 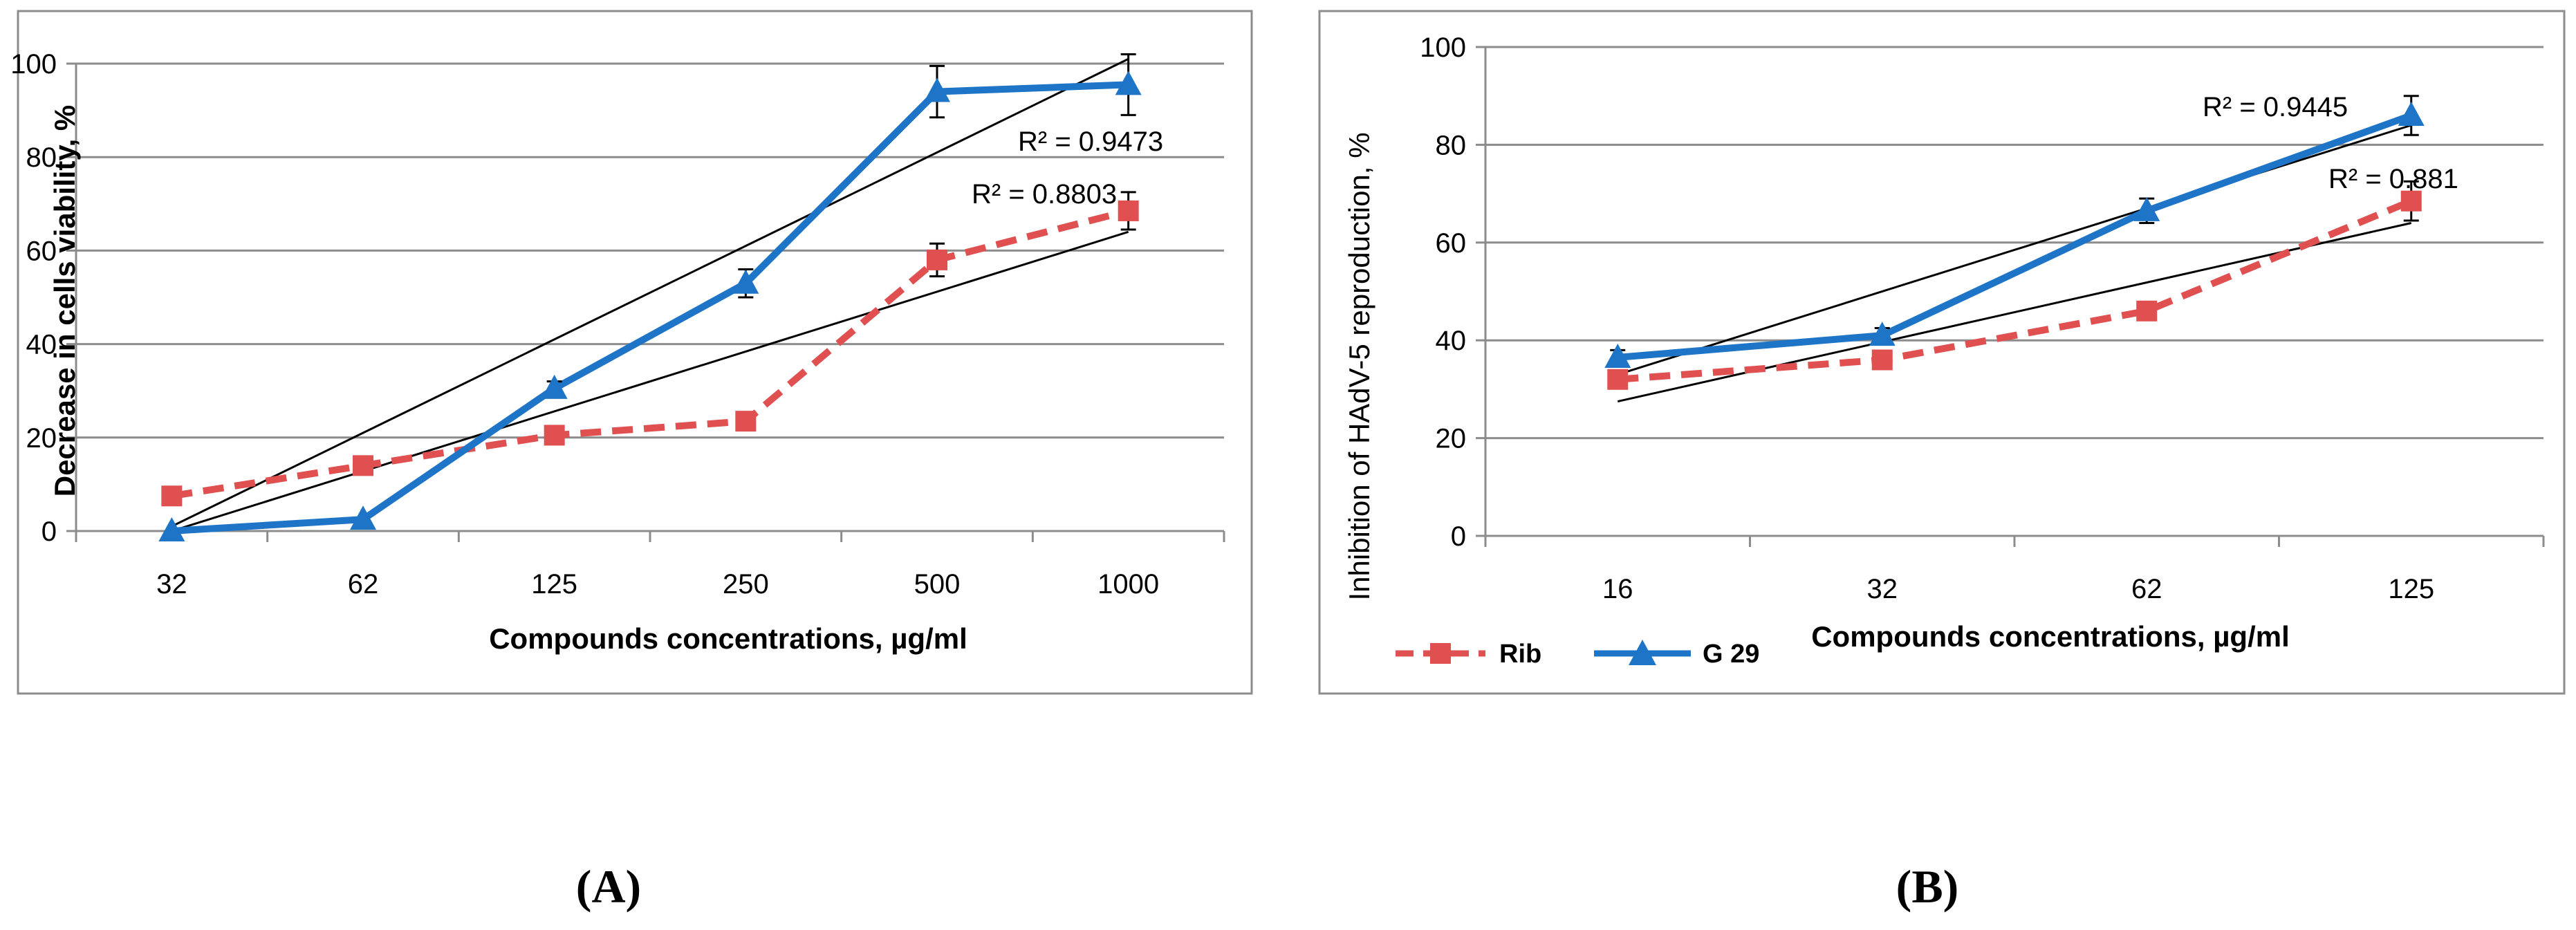 I want to click on x-tick-label: 500, so click(x=938, y=584).